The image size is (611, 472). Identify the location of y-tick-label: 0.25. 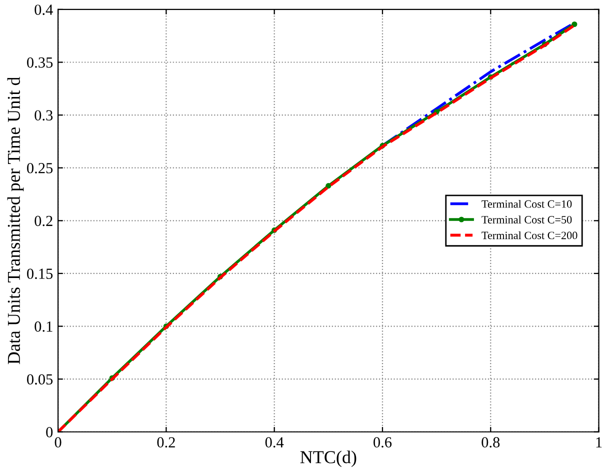
(40, 168).